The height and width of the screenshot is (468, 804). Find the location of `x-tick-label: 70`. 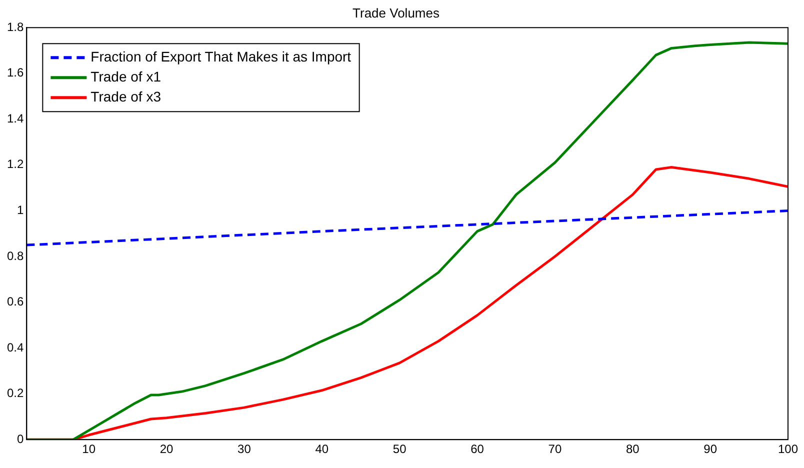

x-tick-label: 70 is located at coordinates (555, 449).